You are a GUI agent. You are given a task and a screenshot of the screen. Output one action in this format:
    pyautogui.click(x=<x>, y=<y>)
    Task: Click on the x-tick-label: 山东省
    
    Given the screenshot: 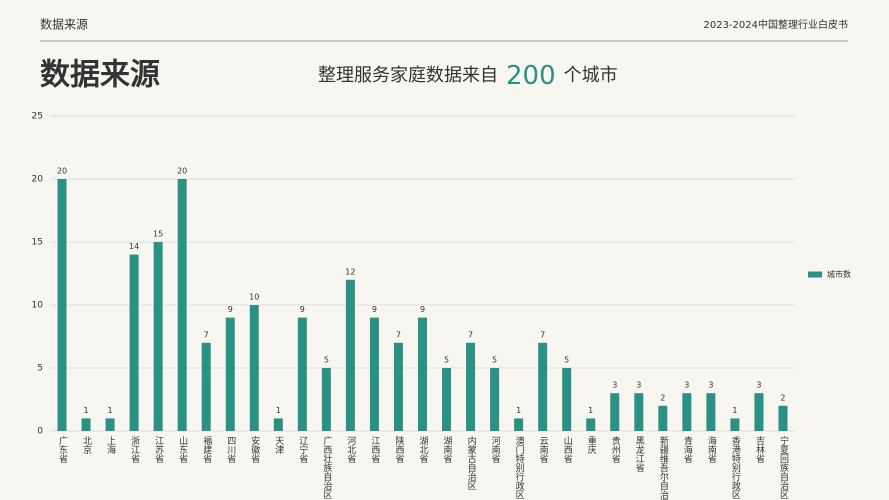 What is the action you would take?
    pyautogui.click(x=182, y=450)
    